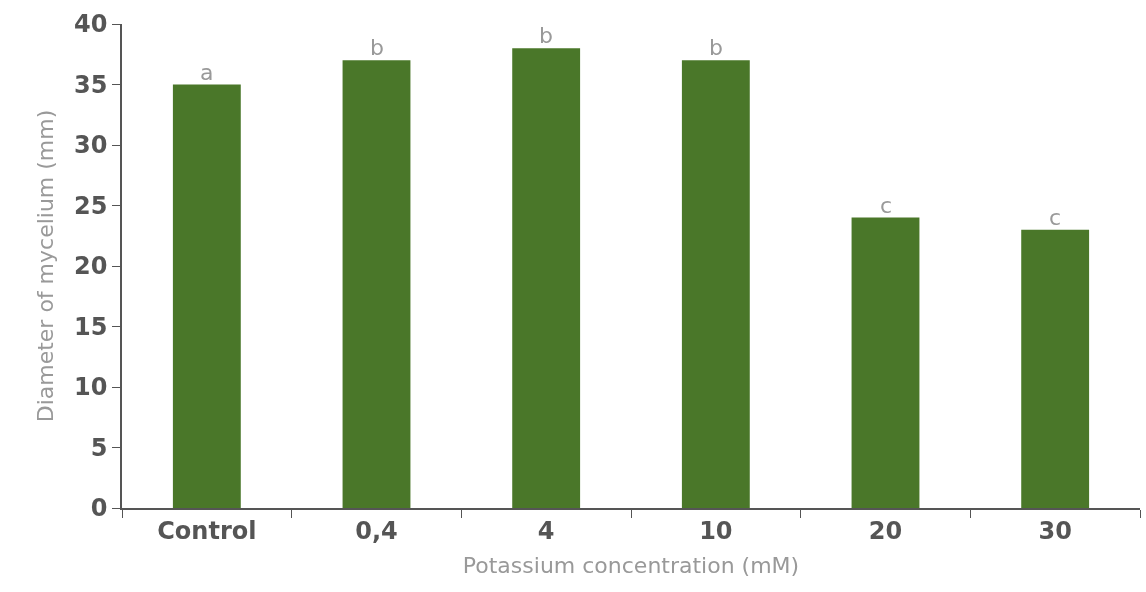  What do you see at coordinates (631, 565) in the screenshot?
I see `x-axis-title: Potassium concentration (mM)` at bounding box center [631, 565].